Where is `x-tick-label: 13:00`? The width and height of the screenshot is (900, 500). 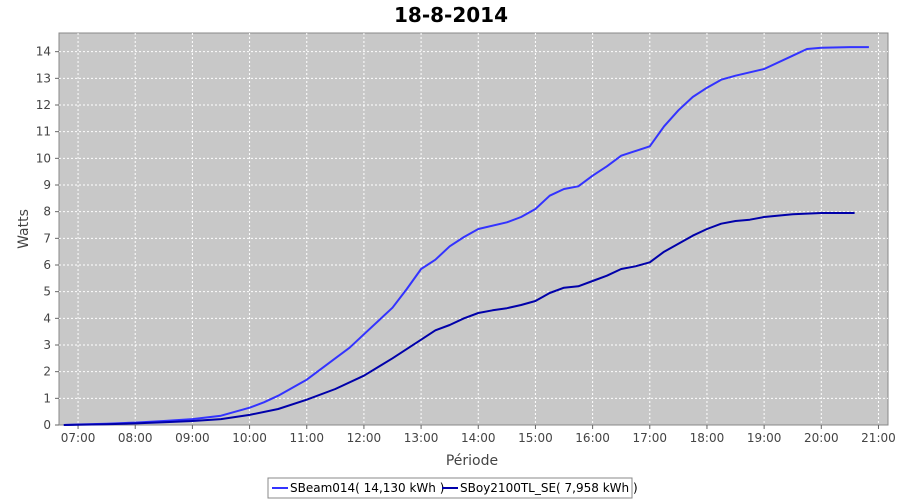 x-tick-label: 13:00 is located at coordinates (421, 438).